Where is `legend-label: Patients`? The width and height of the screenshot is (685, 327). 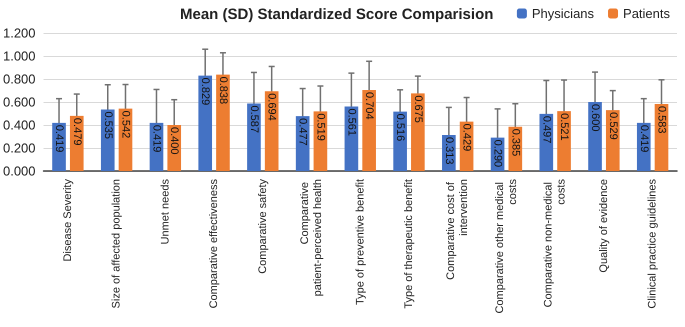
legend-label: Patients is located at coordinates (646, 13).